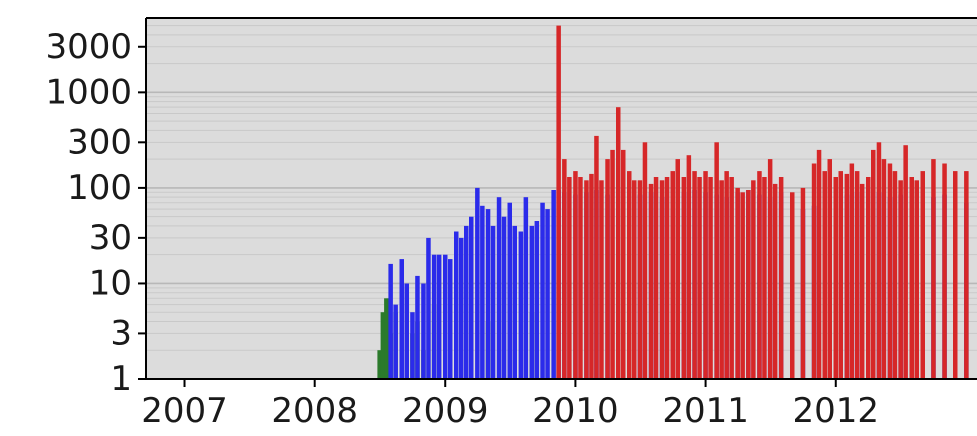 The height and width of the screenshot is (436, 977). I want to click on x-tick-label: 2007, so click(184, 411).